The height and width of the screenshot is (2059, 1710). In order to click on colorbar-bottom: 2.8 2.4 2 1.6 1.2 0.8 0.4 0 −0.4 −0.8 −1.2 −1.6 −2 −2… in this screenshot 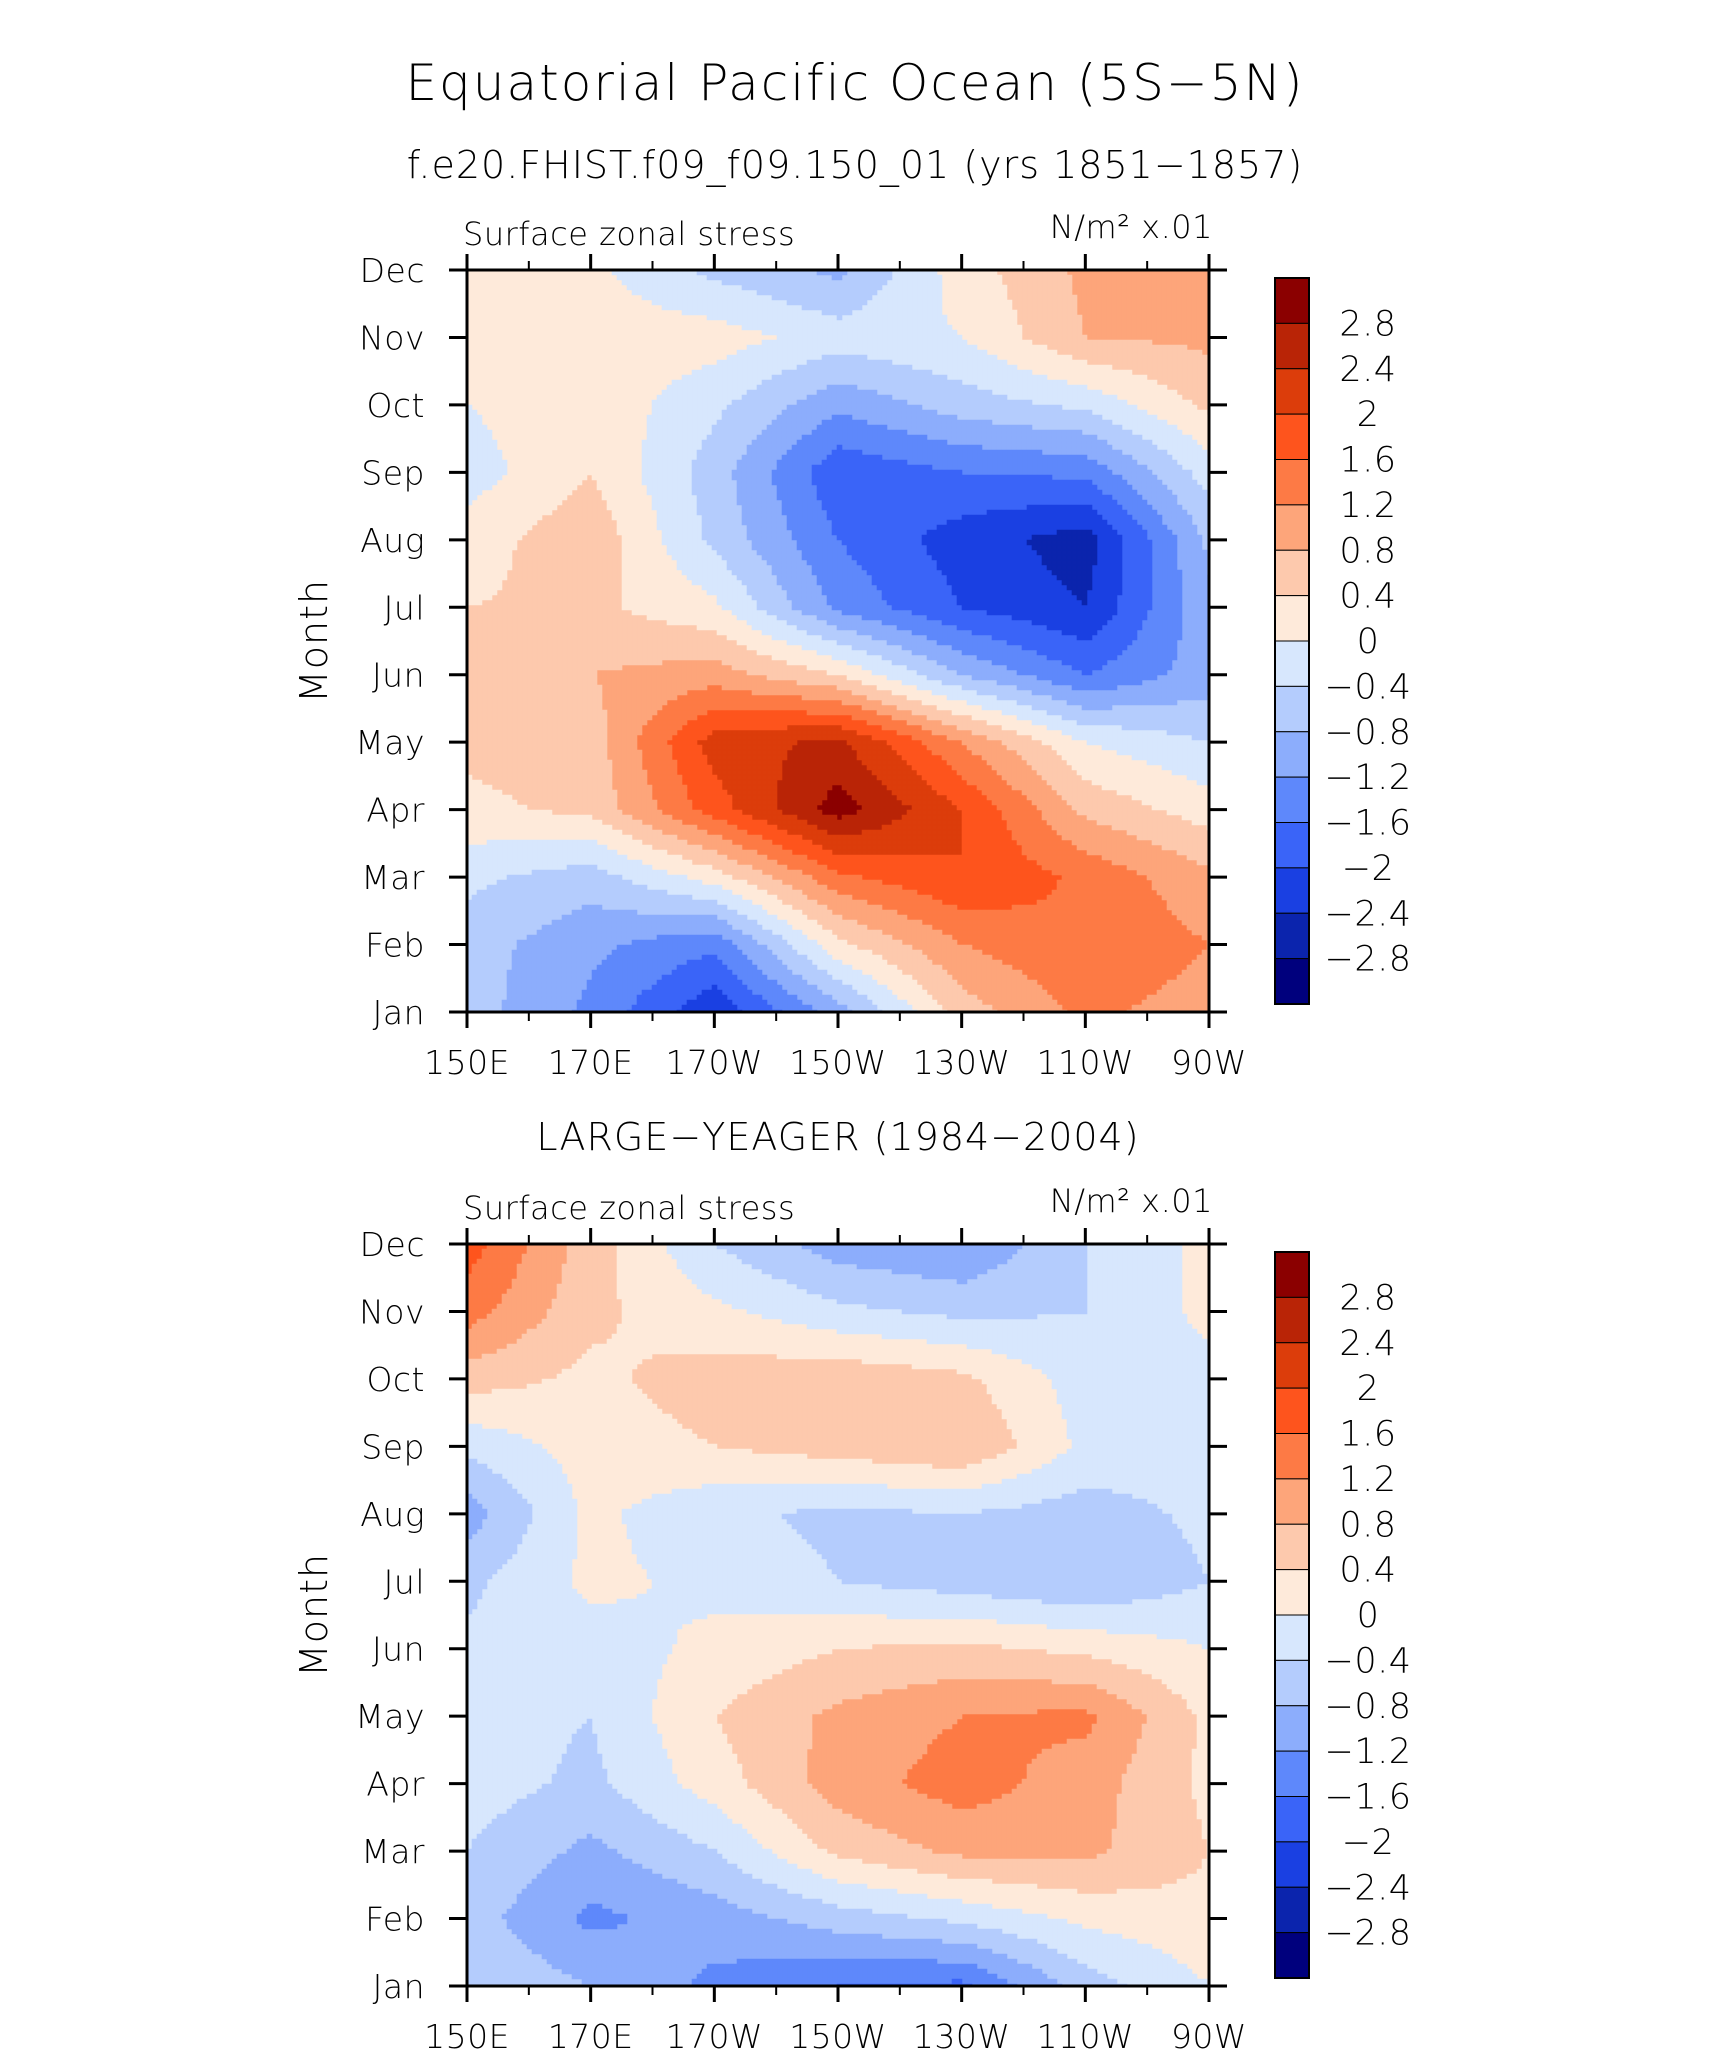, I will do `click(1343, 1615)`.